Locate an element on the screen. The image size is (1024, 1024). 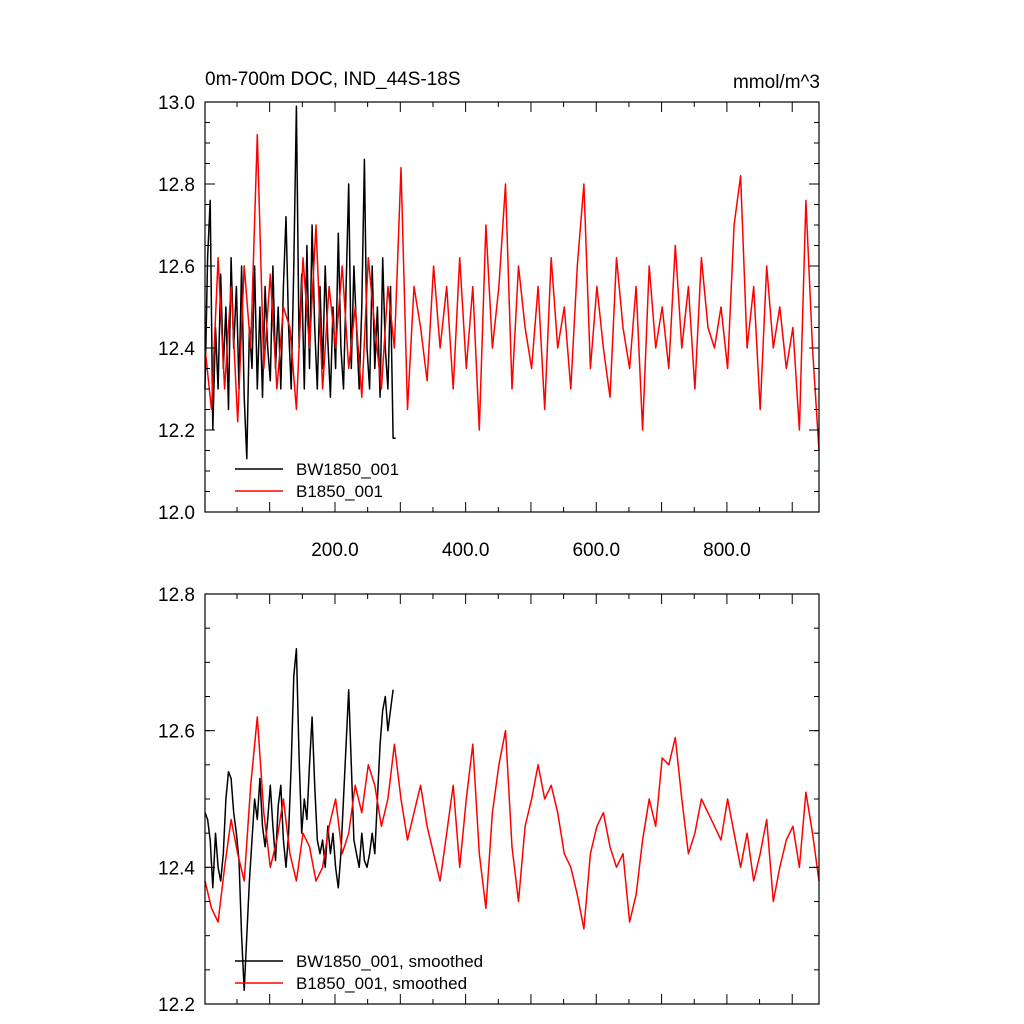
legend-label-b1850: B1850_001 is located at coordinates (339, 491).